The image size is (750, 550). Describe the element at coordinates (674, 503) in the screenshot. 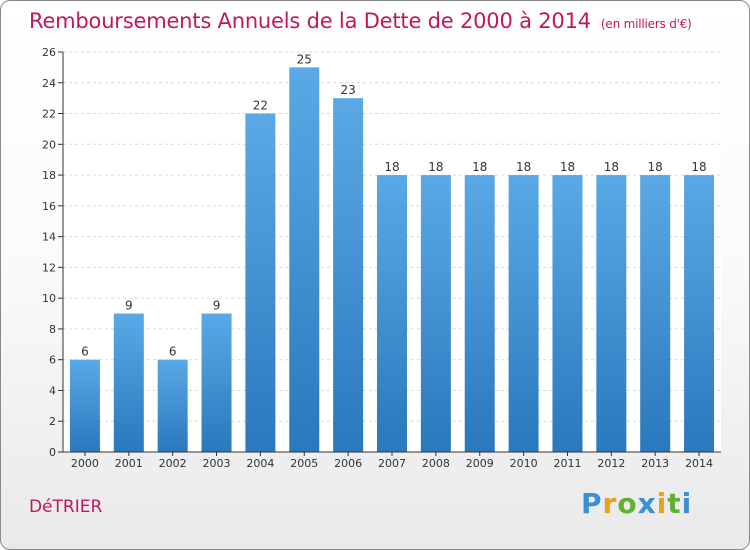

I see `logo-letter: t` at that location.